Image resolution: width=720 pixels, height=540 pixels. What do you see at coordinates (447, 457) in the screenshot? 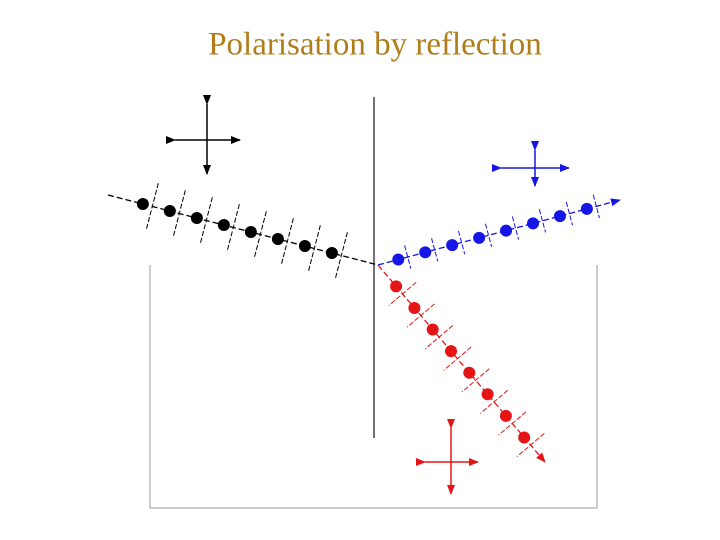
I see `red-cross` at bounding box center [447, 457].